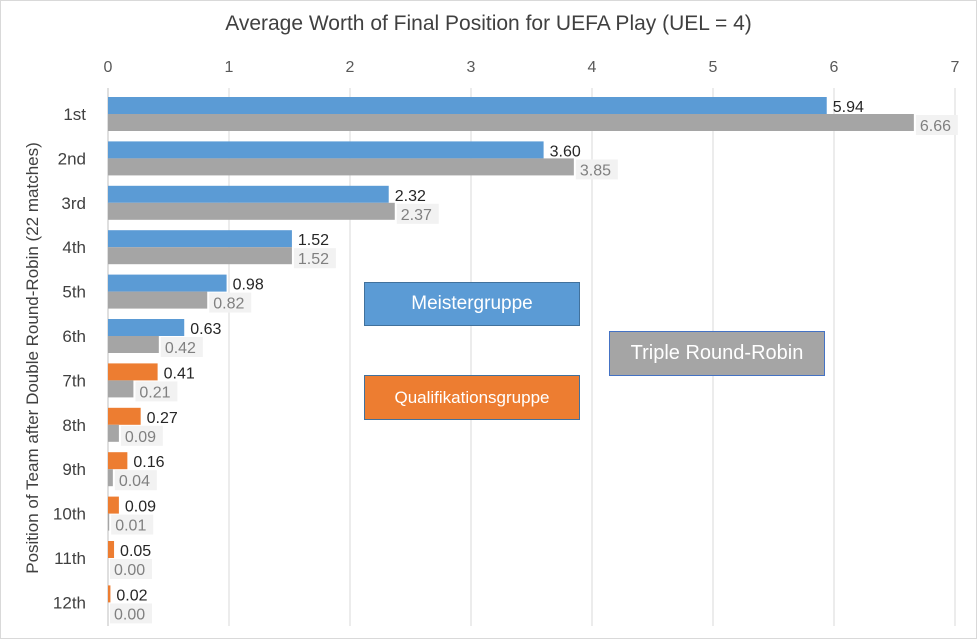 This screenshot has width=977, height=639. Describe the element at coordinates (108, 67) in the screenshot. I see `x-tick-label: 0` at that location.